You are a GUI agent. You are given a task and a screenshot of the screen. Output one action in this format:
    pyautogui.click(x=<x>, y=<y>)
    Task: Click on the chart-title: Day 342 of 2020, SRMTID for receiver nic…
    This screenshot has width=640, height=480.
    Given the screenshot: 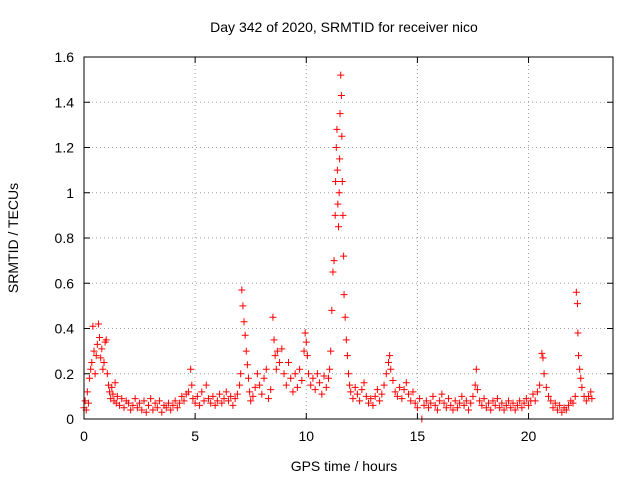 What is the action you would take?
    pyautogui.click(x=344, y=27)
    